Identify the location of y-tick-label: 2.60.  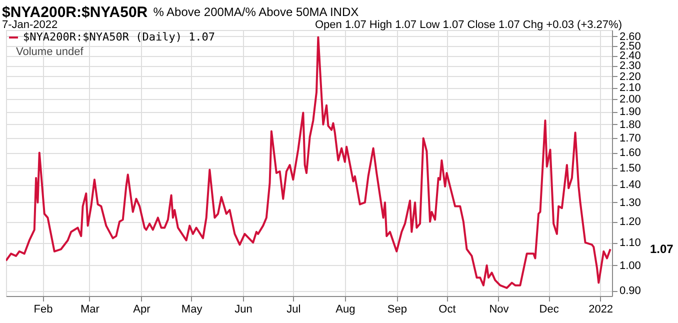
(630, 36).